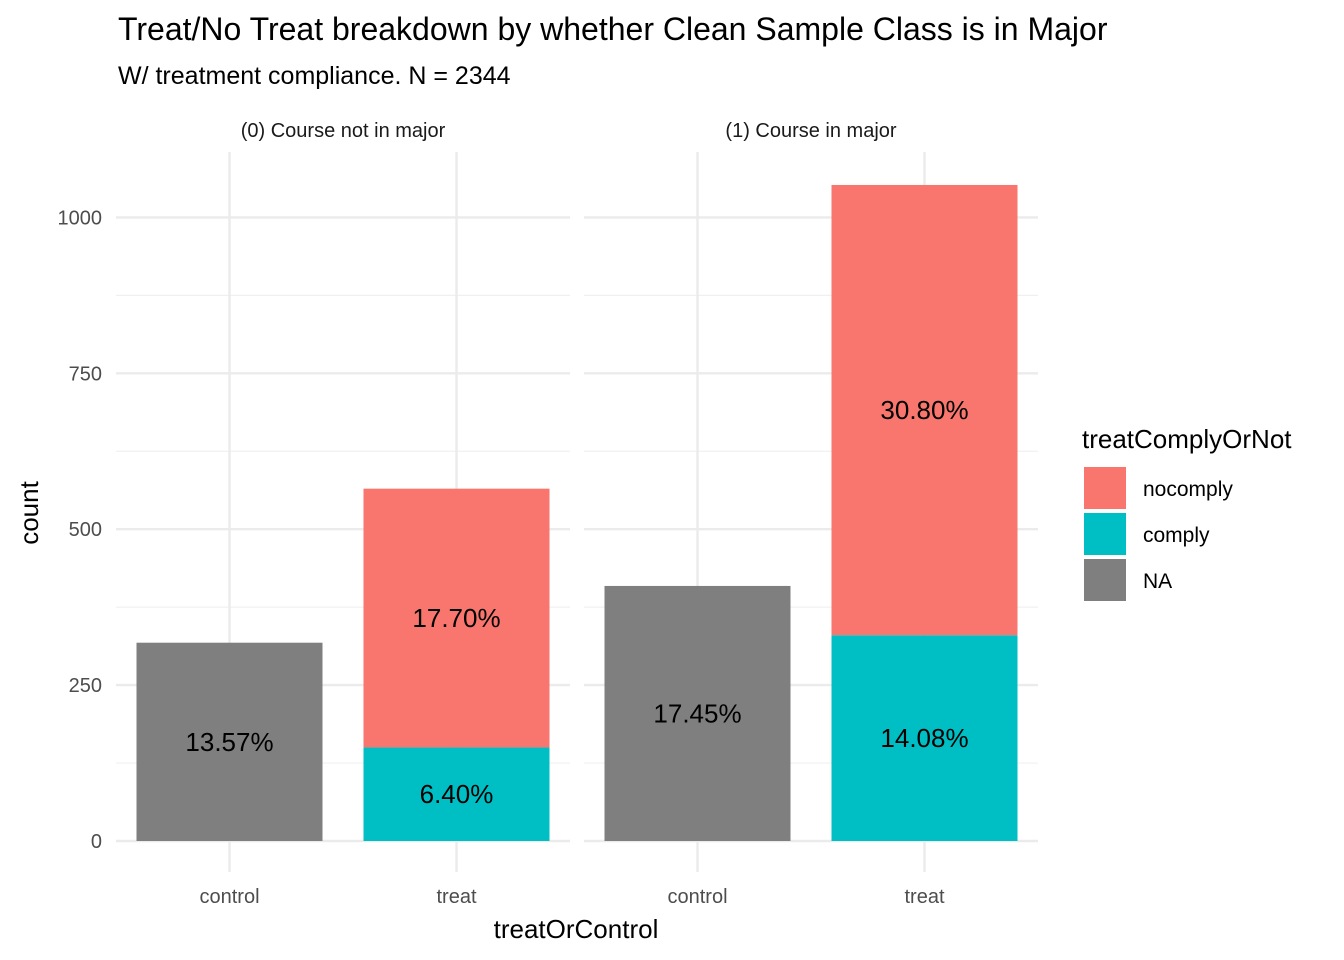 This screenshot has height=960, width=1344. I want to click on facet-strip-label: (1) Course in major, so click(811, 131).